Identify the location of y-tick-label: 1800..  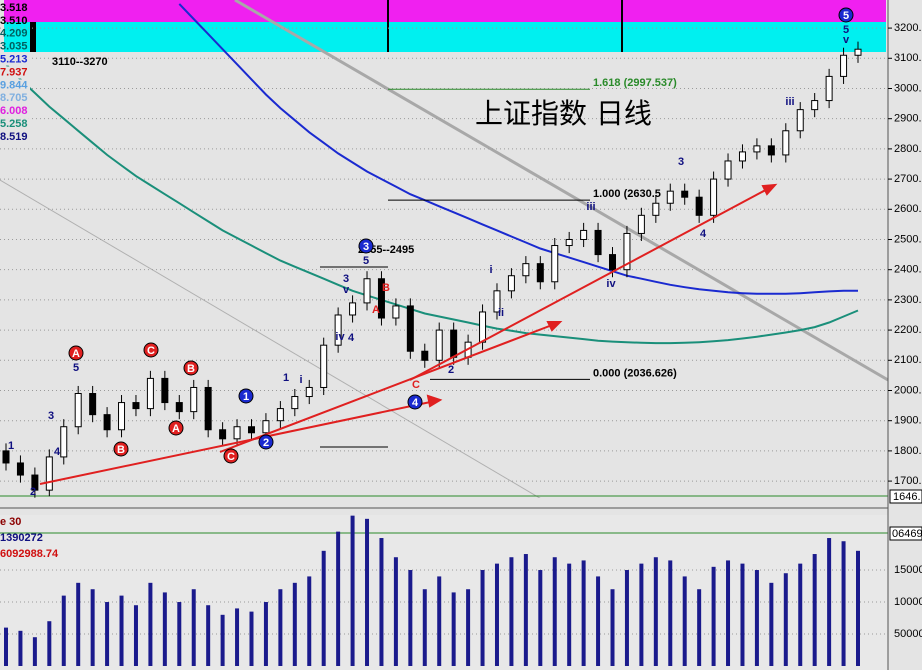
(908, 451).